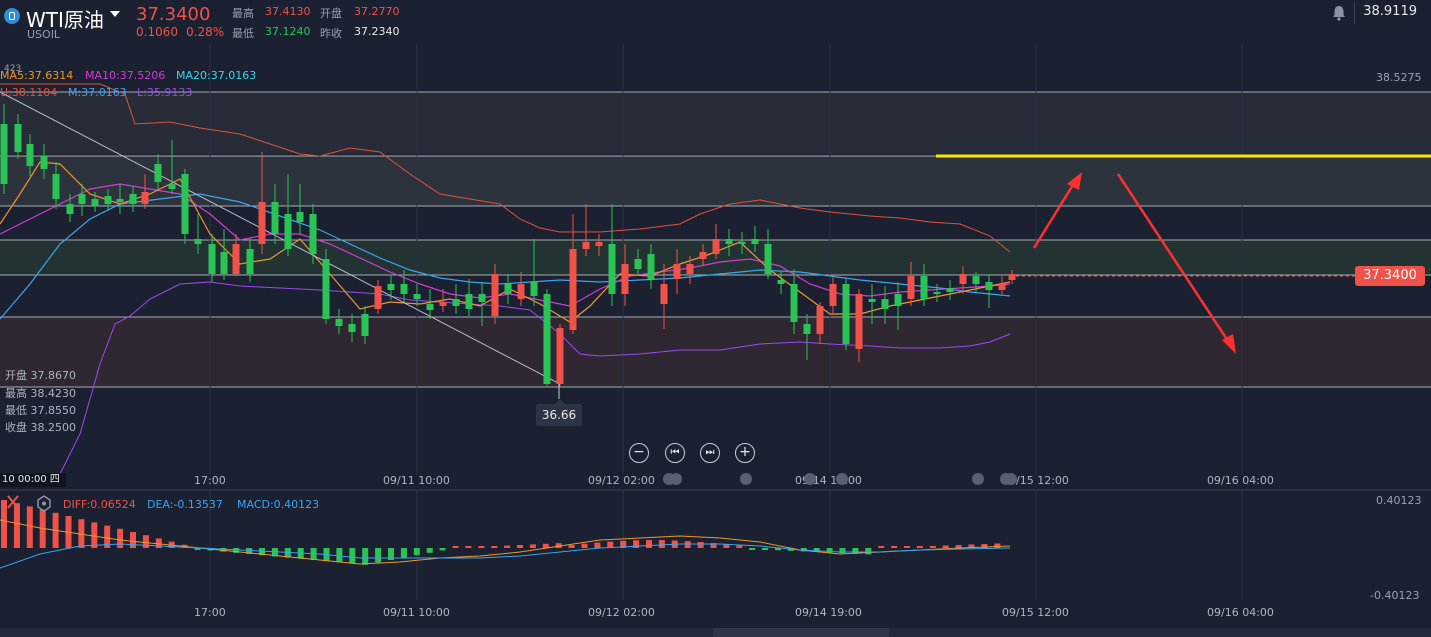 The height and width of the screenshot is (637, 1431). What do you see at coordinates (377, 11) in the screenshot?
I see `open-value: 37.2770` at bounding box center [377, 11].